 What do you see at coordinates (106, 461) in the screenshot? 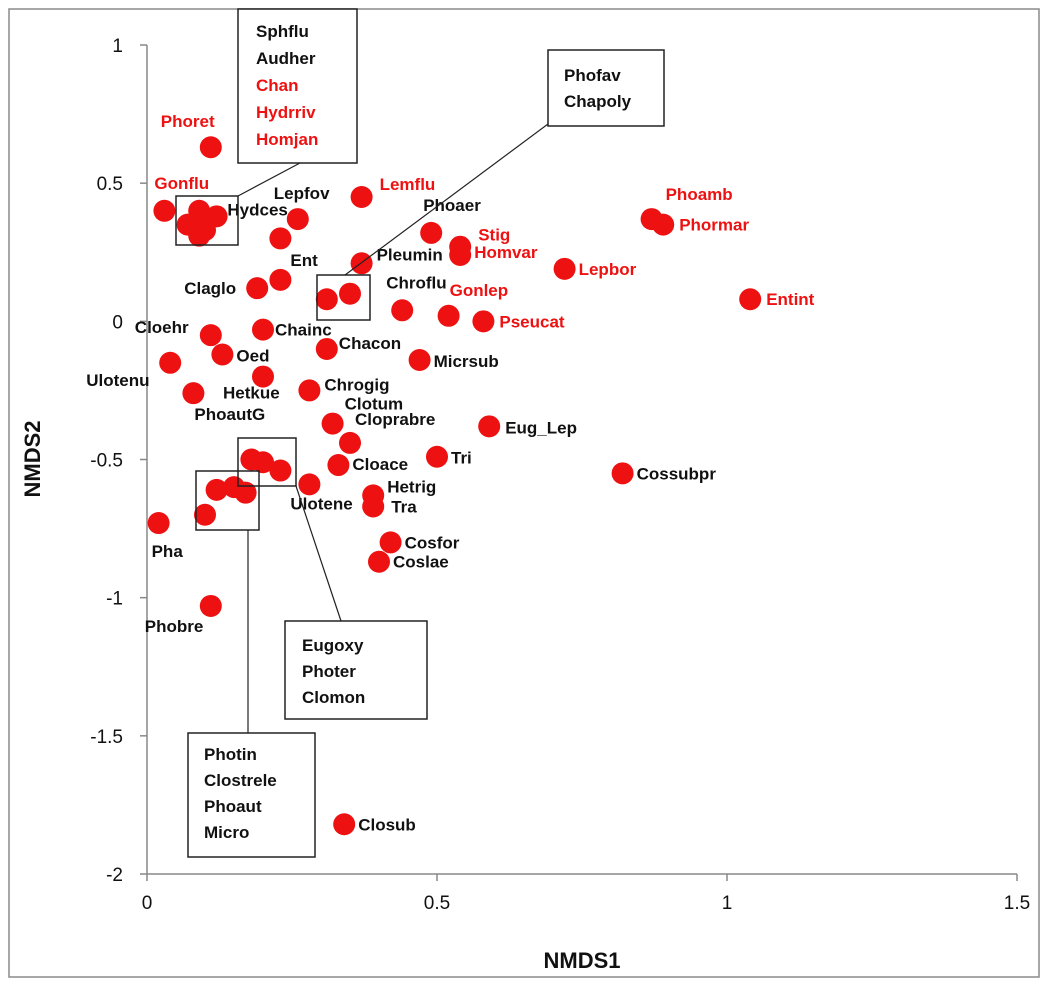
I see `y-tick-label: -0.5` at bounding box center [106, 461].